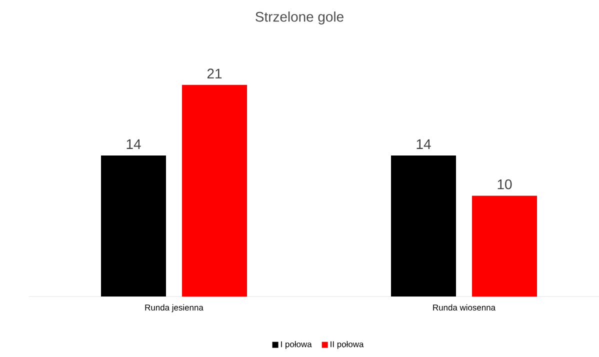 This screenshot has width=599, height=357. What do you see at coordinates (464, 307) in the screenshot?
I see `x-tick-label: Runda wiosenna` at bounding box center [464, 307].